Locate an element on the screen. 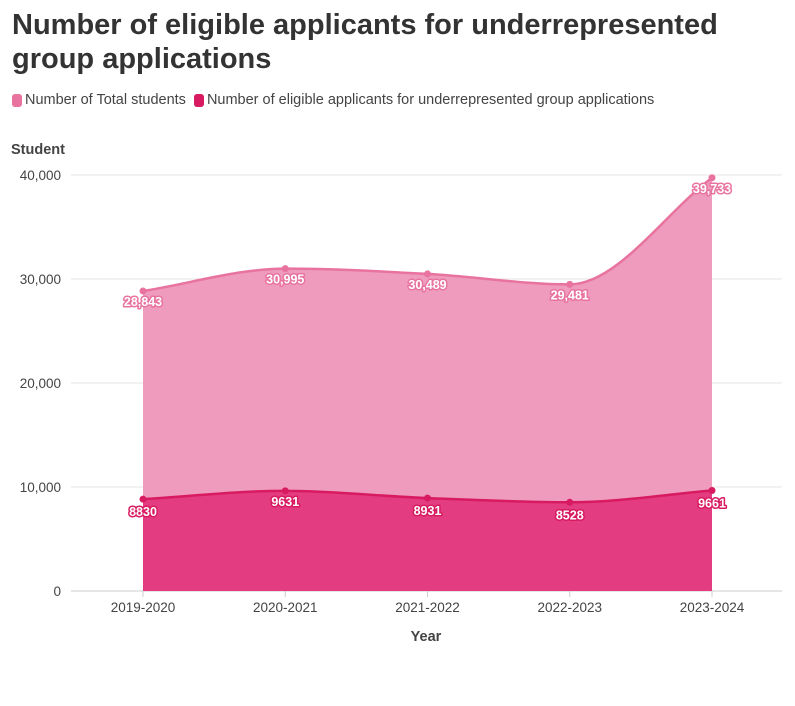 The image size is (795, 706). x-tick-label: 2023-2024 is located at coordinates (712, 607).